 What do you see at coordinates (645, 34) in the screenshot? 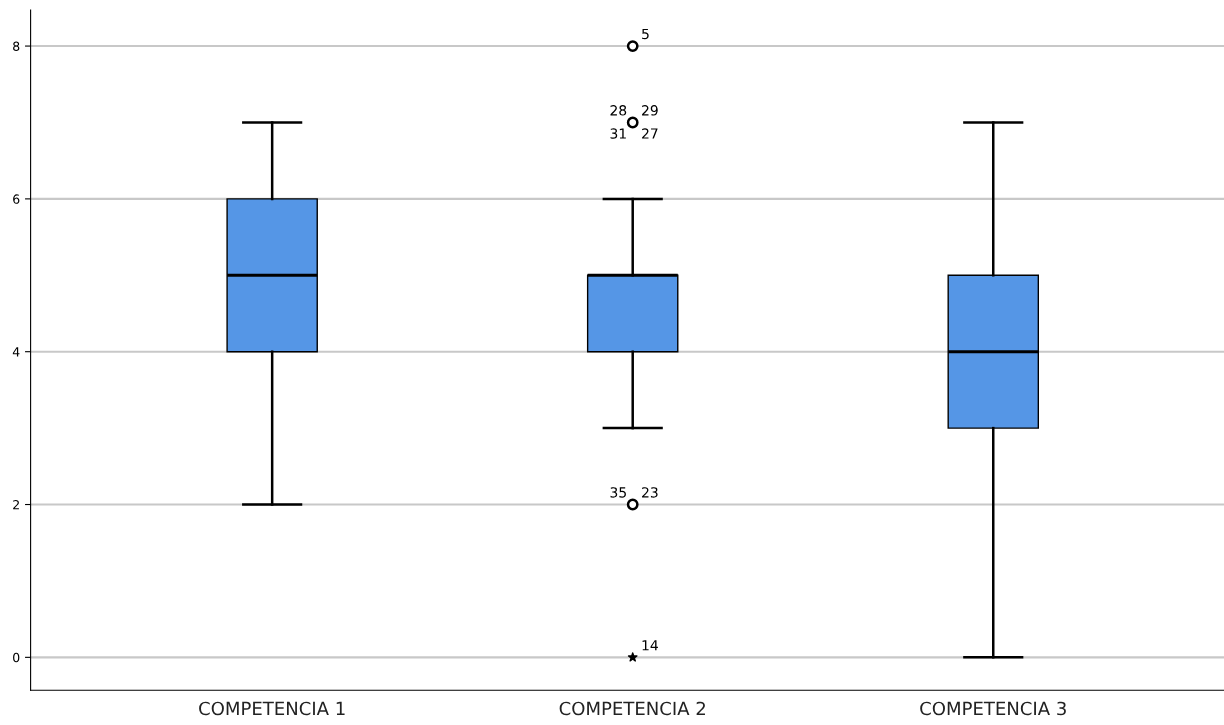
I see `annotation: 5` at bounding box center [645, 34].